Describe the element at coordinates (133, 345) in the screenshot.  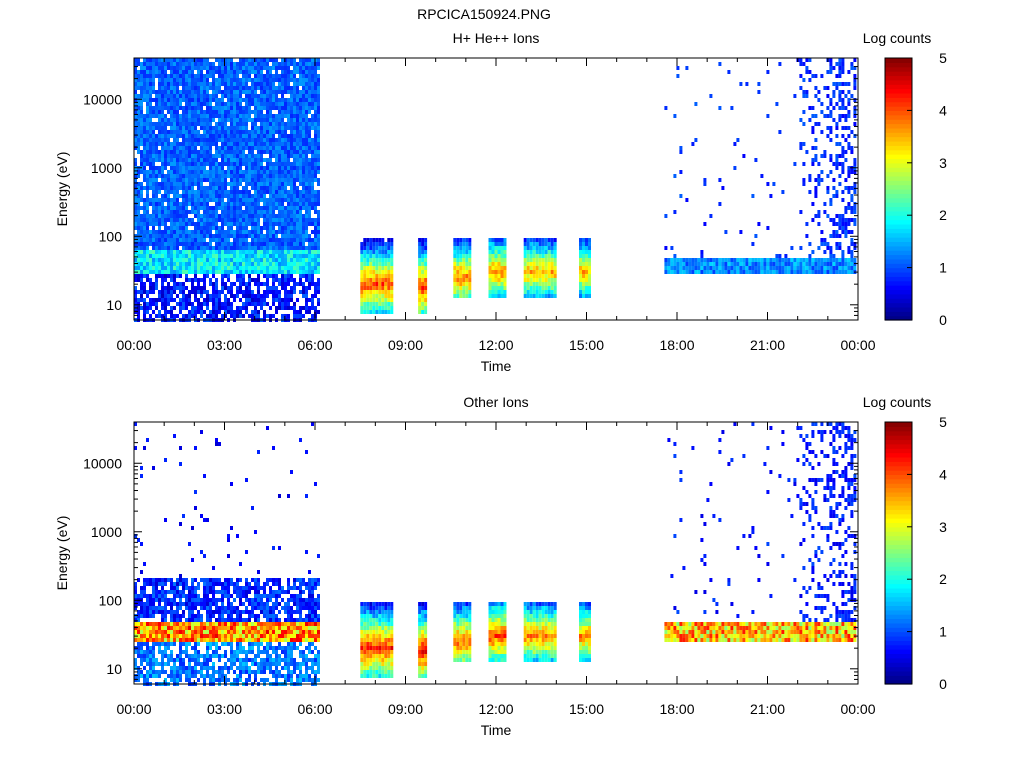
I see `x-tick-label: 00:00` at that location.